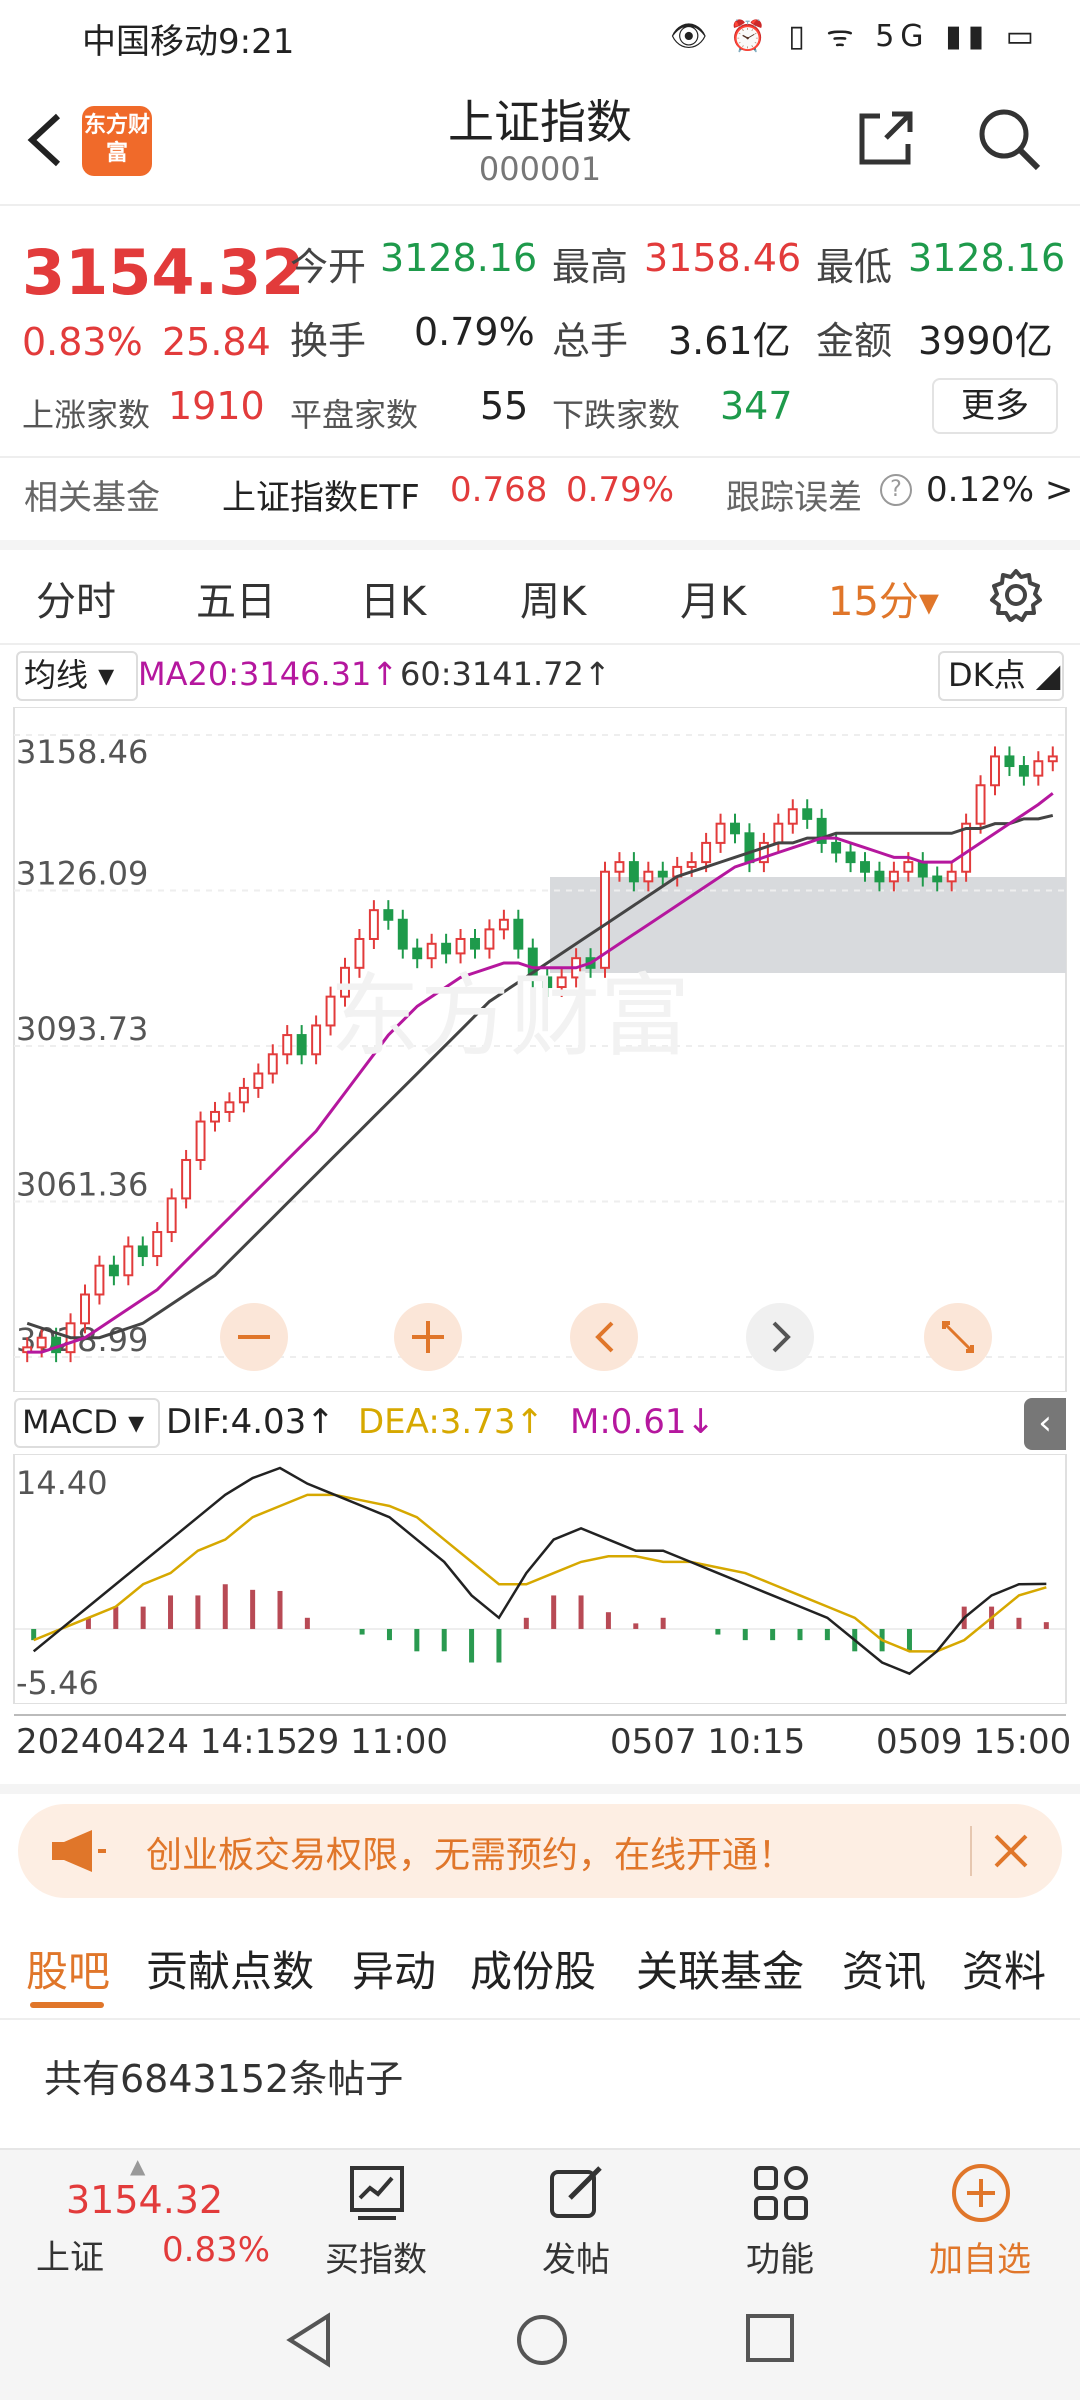 The image size is (1080, 2400). Describe the element at coordinates (713, 602) in the screenshot. I see `tab-monthly-k: 月K` at that location.